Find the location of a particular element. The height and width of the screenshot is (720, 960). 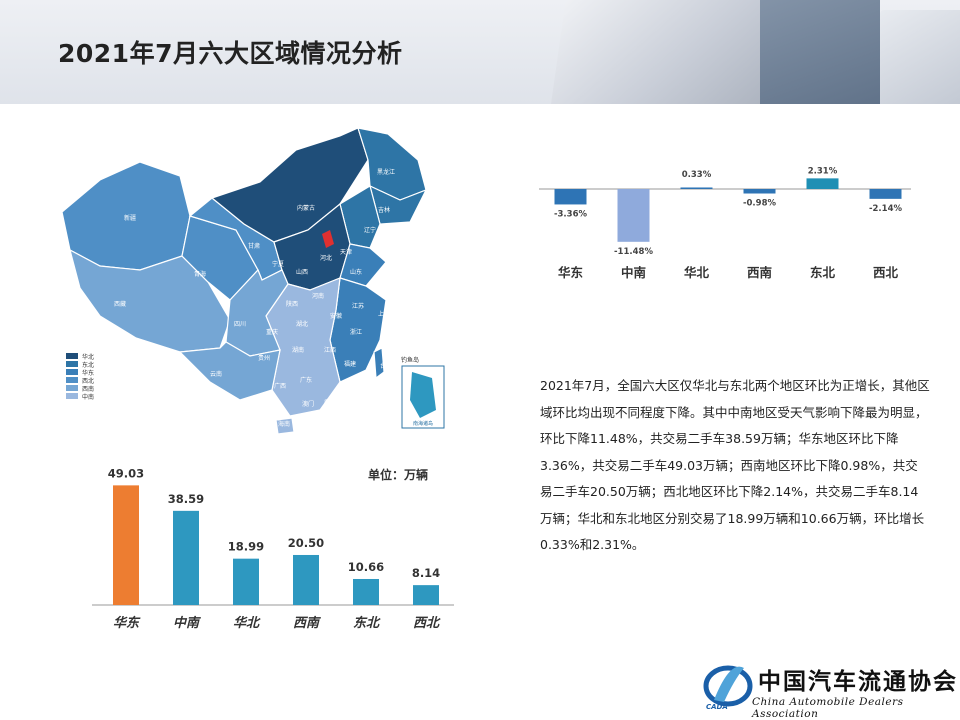

change-value-label: -11.48% is located at coordinates (633, 252).